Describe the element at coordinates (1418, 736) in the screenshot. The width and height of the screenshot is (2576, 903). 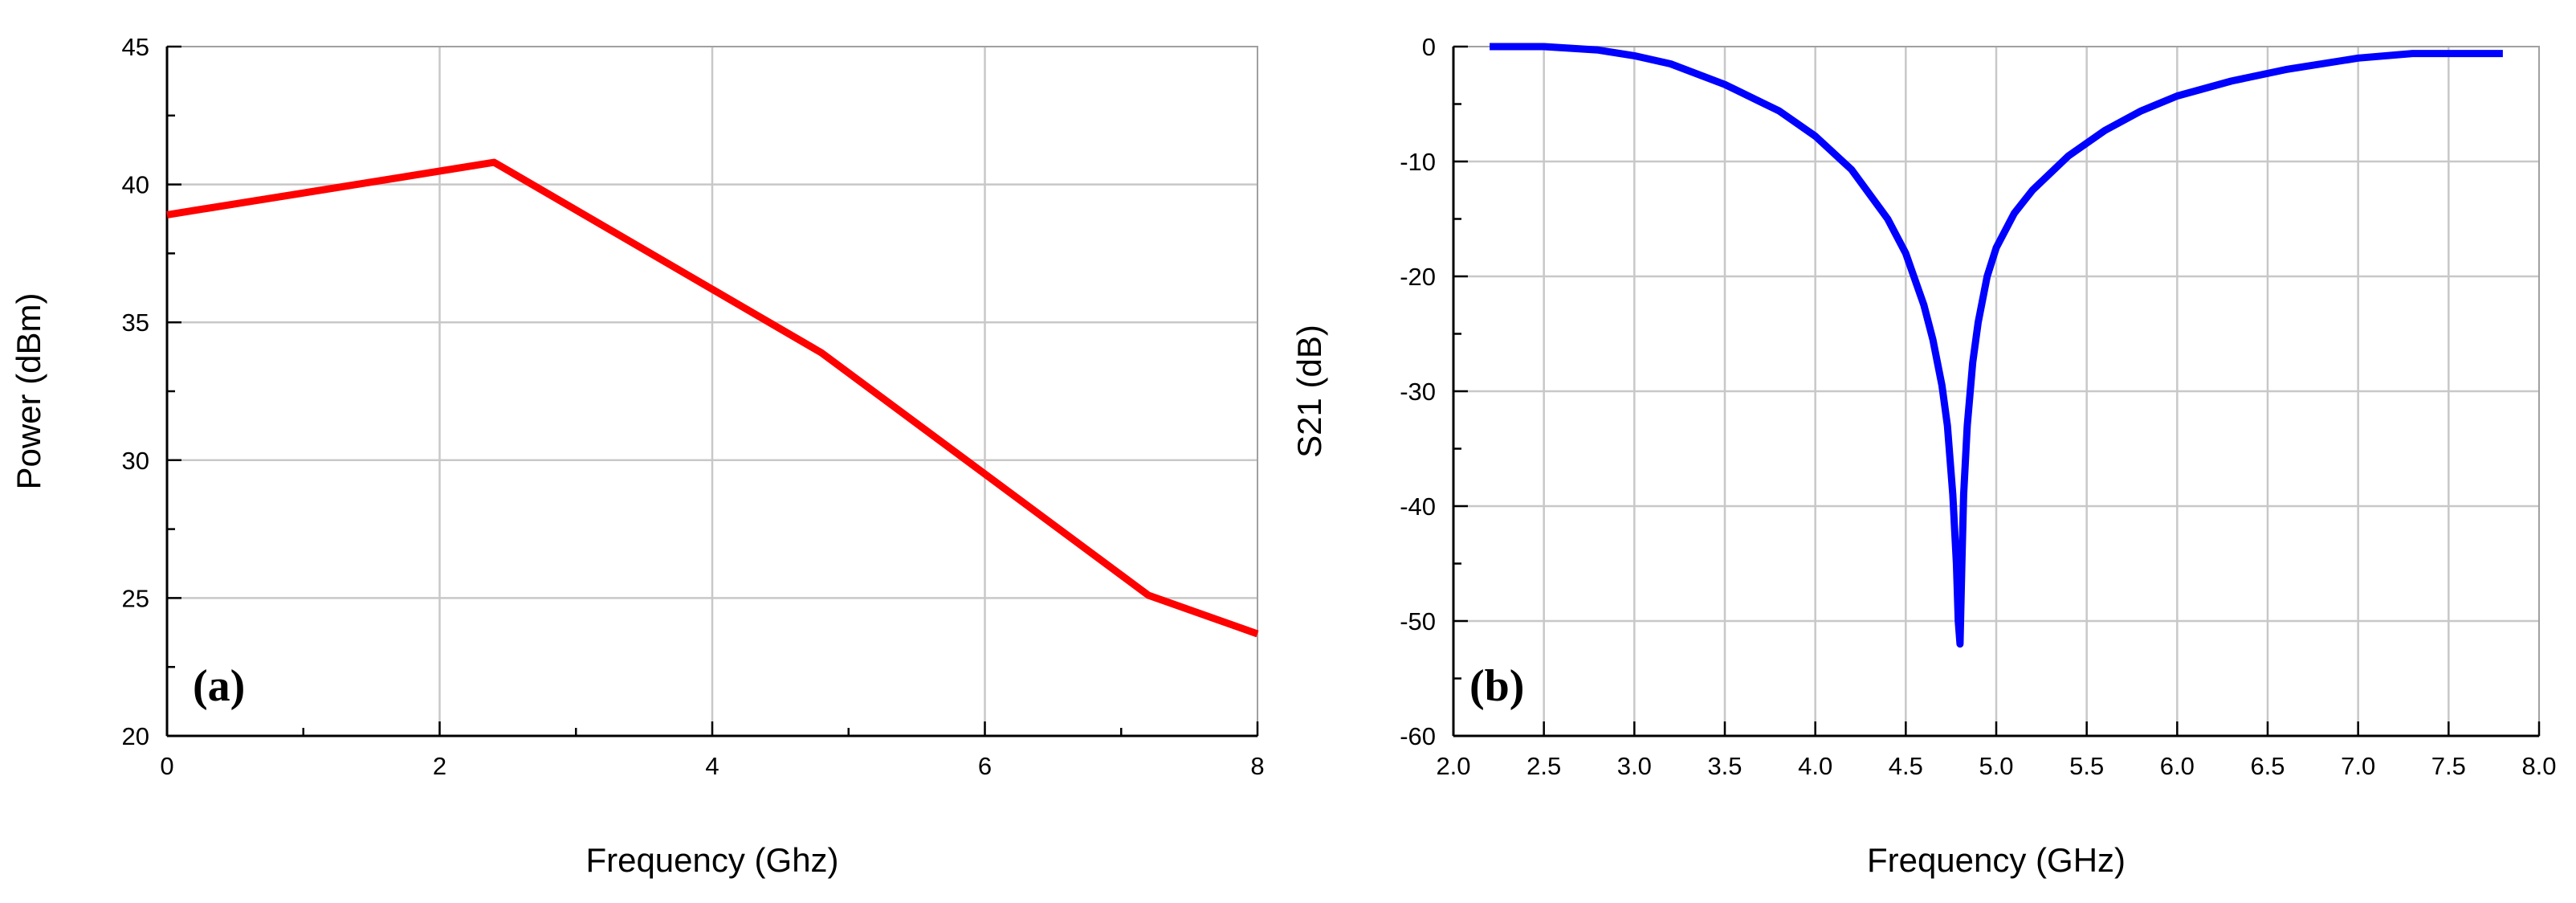
I see `y-tick-label-b-6: -60` at that location.